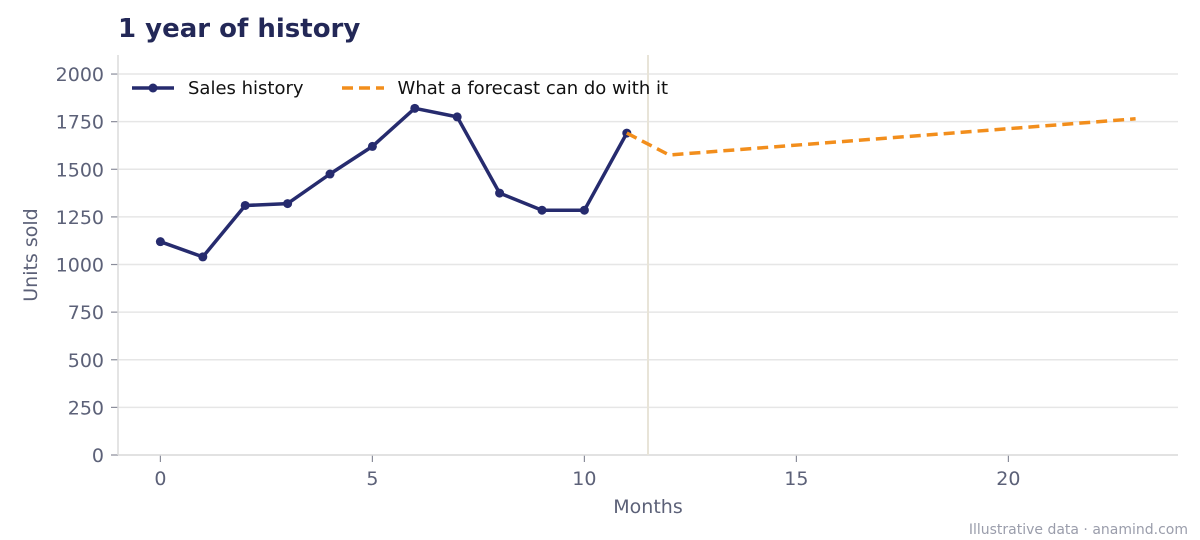 This screenshot has height=540, width=1200. I want to click on legend-label: What a forecast can do with it, so click(533, 88).